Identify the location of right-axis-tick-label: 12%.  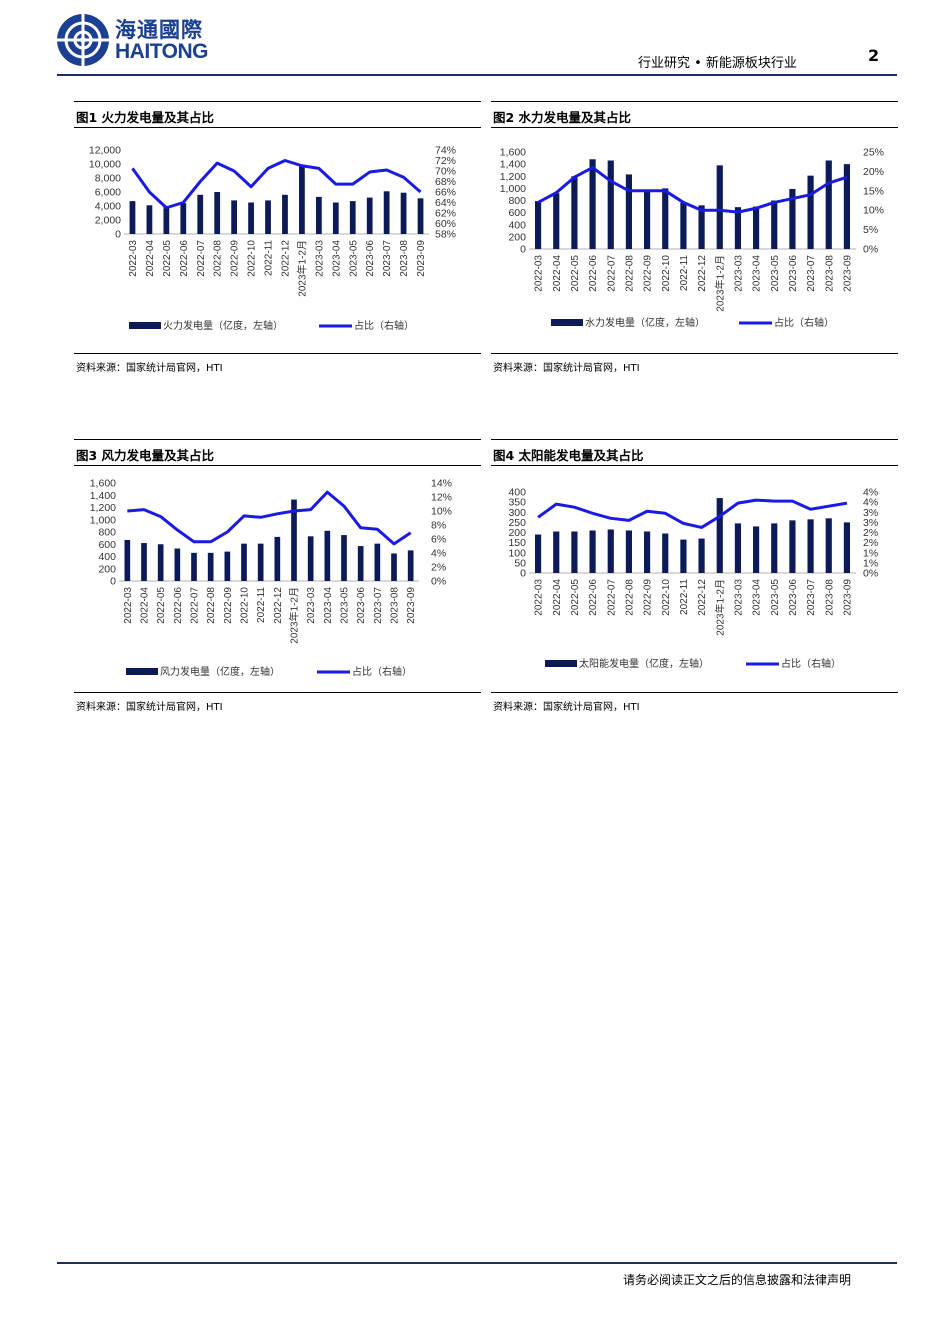
(441, 498).